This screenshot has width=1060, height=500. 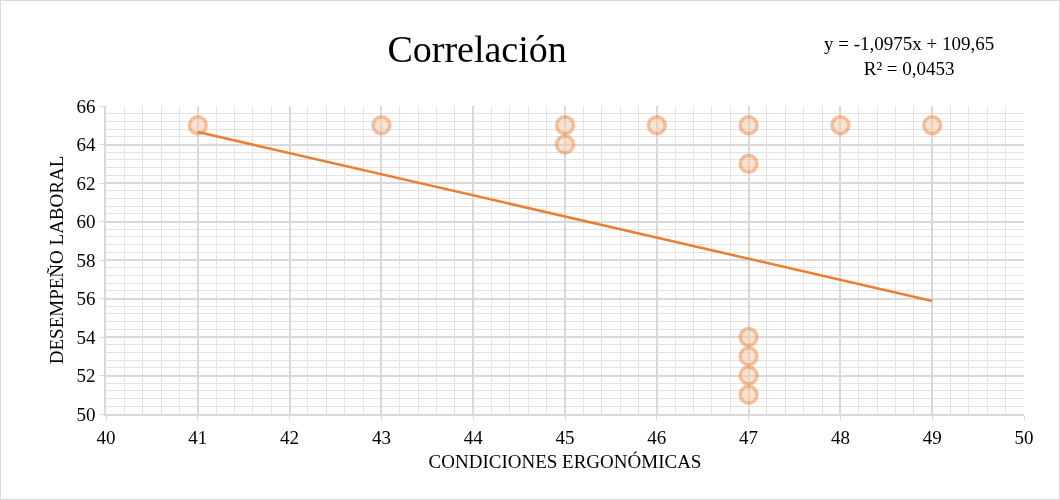 What do you see at coordinates (86, 414) in the screenshot?
I see `y-tick-label: 50` at bounding box center [86, 414].